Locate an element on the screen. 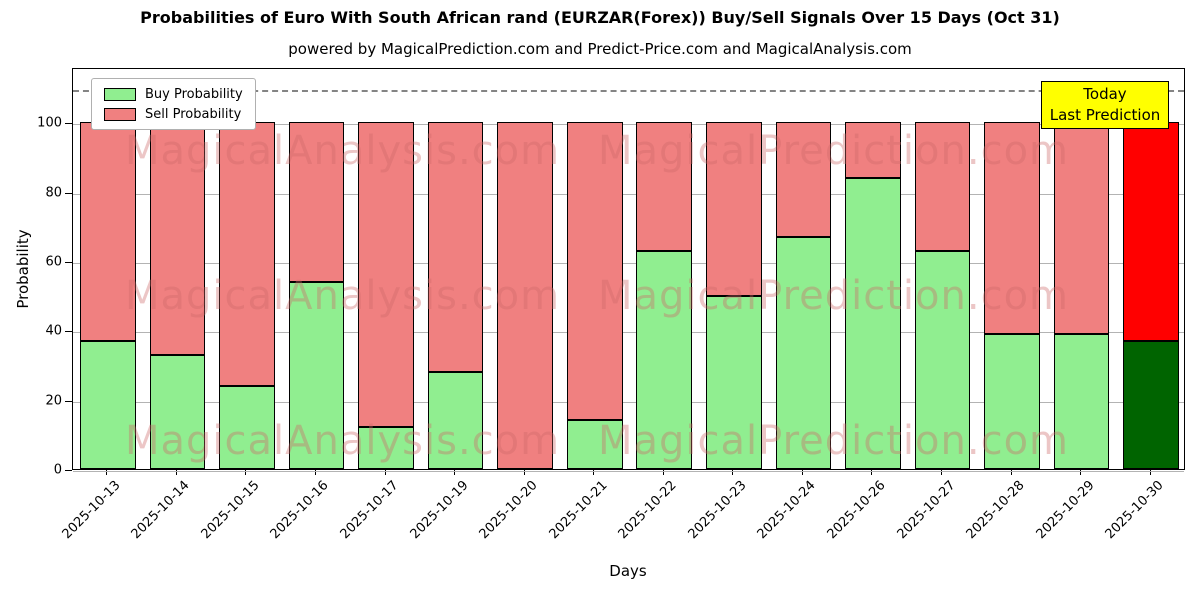 The height and width of the screenshot is (600, 1200). legend: Buy Probability Sell Probability is located at coordinates (173, 104).